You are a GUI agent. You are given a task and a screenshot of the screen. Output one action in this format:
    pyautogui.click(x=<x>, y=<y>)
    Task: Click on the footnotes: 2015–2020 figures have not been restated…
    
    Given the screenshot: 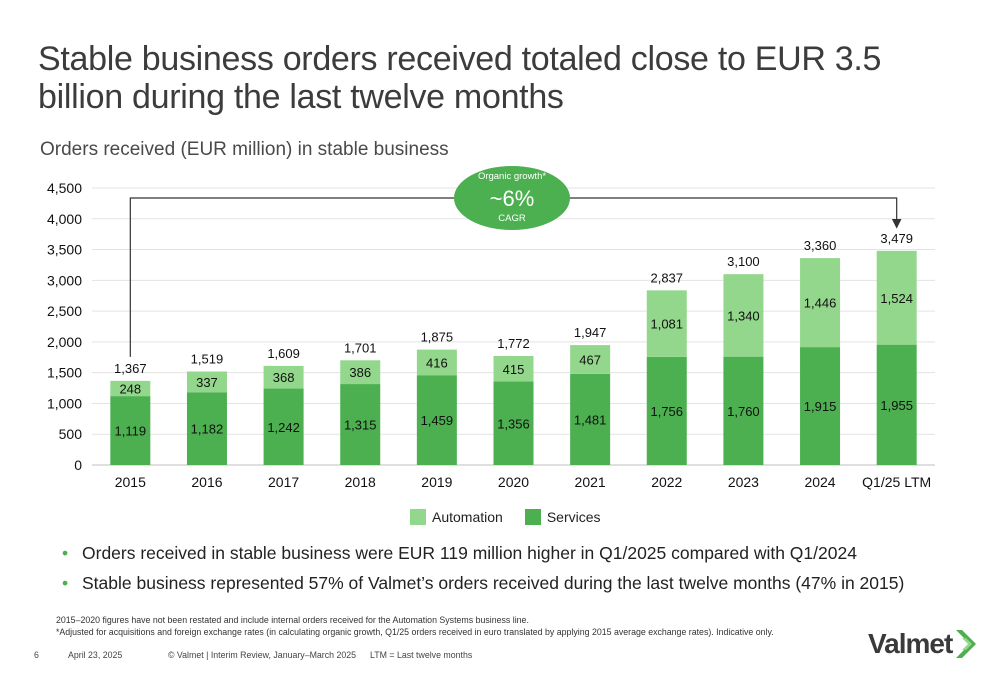 What is the action you would take?
    pyautogui.click(x=415, y=626)
    